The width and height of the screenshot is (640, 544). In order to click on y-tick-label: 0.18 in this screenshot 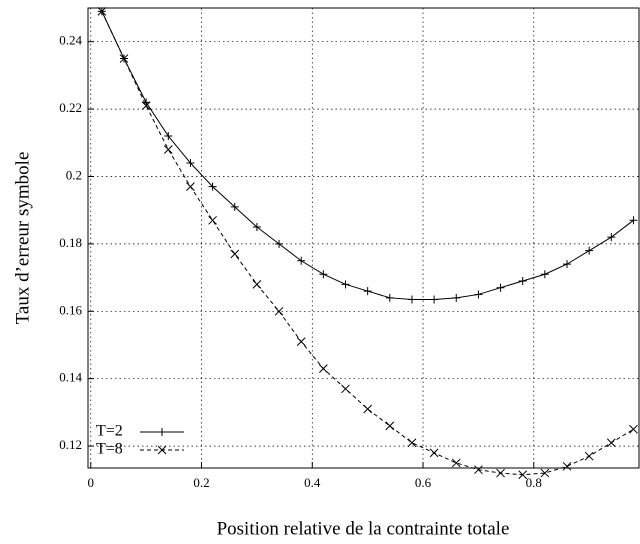, I will do `click(70, 242)`.